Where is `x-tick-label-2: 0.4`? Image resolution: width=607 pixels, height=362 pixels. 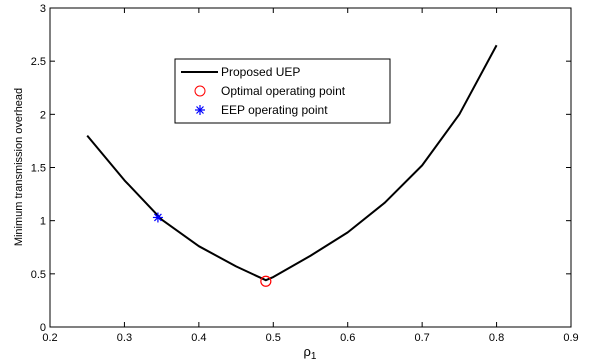
x-tick-label-2: 0.4 is located at coordinates (198, 338).